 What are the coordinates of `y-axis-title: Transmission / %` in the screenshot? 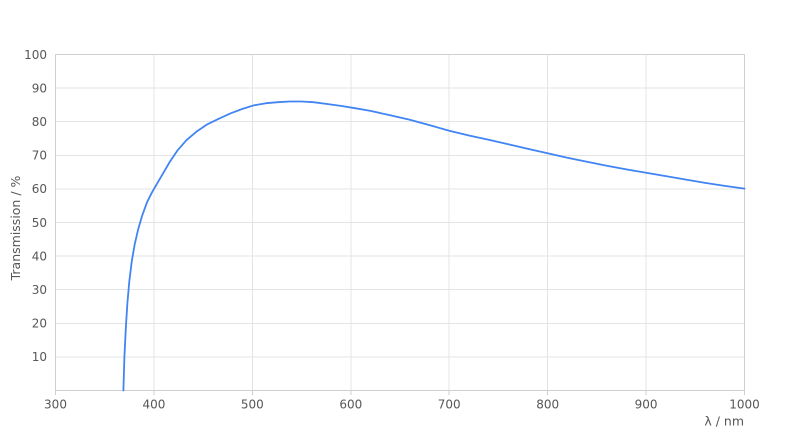 It's located at (15, 228).